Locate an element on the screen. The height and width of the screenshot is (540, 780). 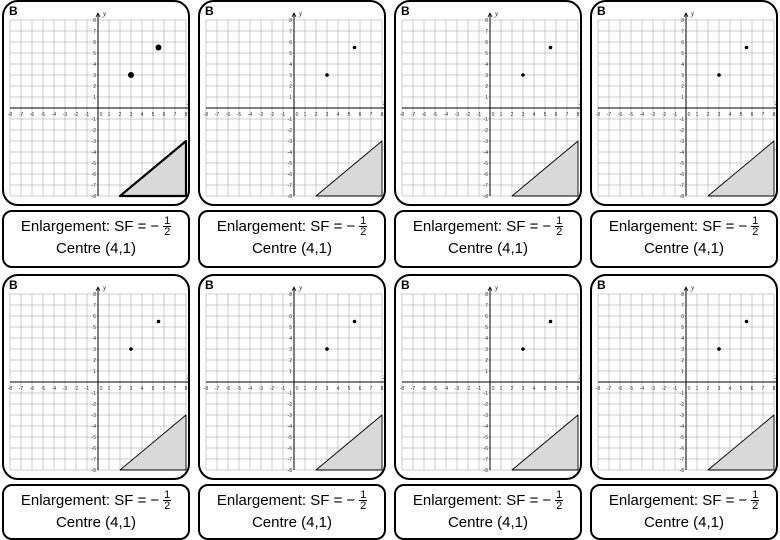
origin-label: 0 is located at coordinates (101, 115).